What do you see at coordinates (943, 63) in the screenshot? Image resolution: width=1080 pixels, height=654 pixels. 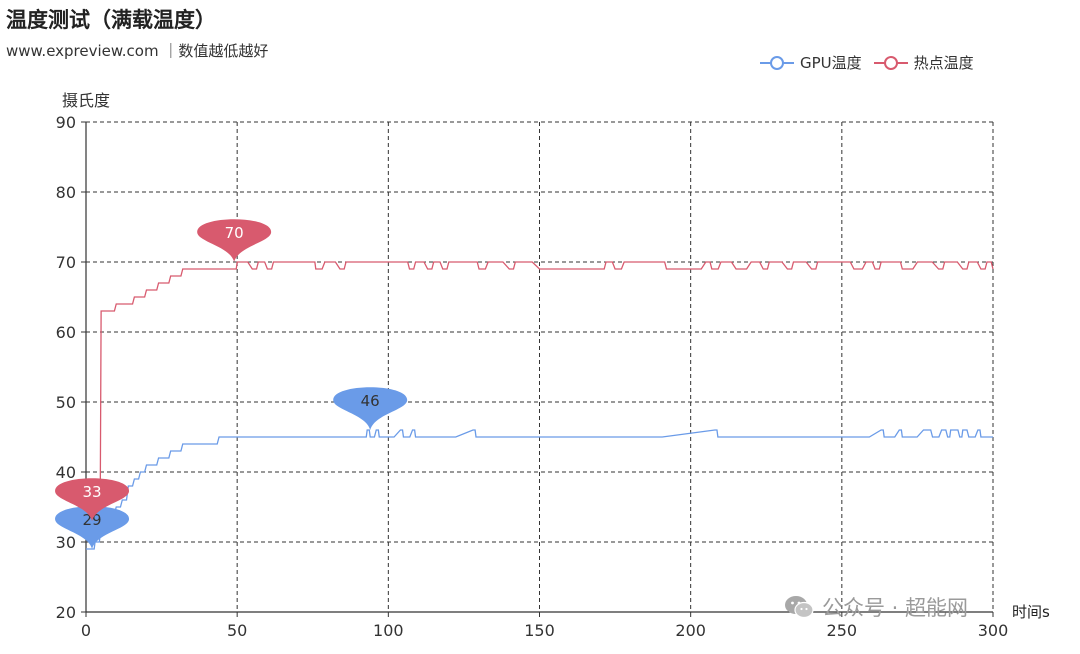 I see `legend-hotspot-label: 热点温度` at bounding box center [943, 63].